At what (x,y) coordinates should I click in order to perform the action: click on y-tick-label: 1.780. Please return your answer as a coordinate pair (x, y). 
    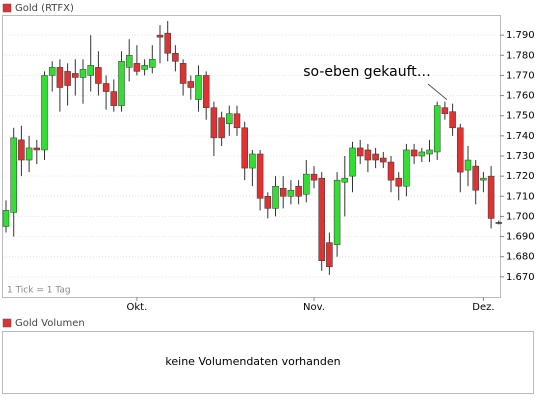
    Looking at the image, I should click on (520, 55).